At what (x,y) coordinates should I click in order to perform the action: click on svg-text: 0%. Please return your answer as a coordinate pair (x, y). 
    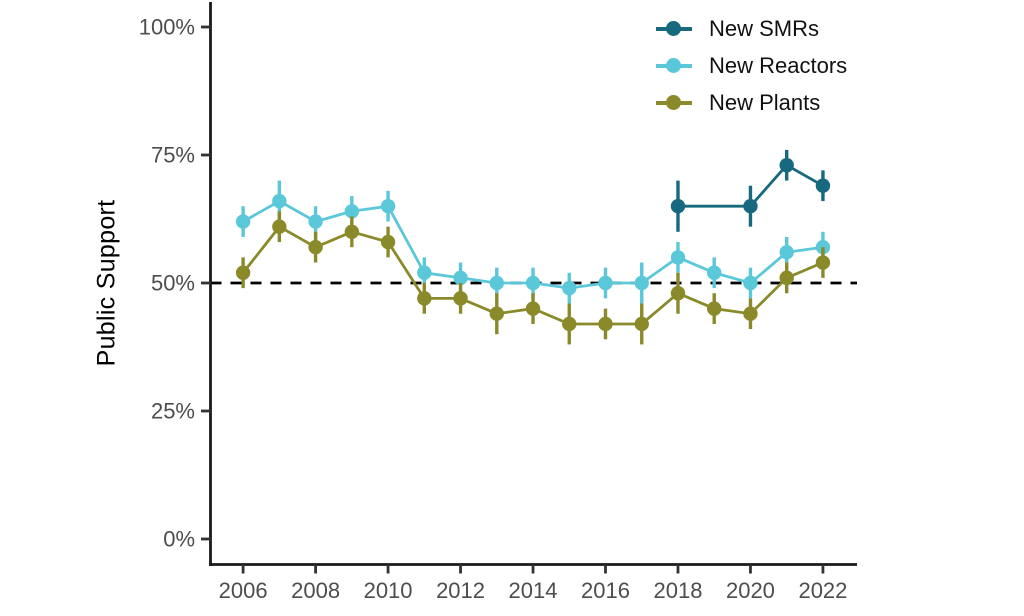
    Looking at the image, I should click on (179, 539).